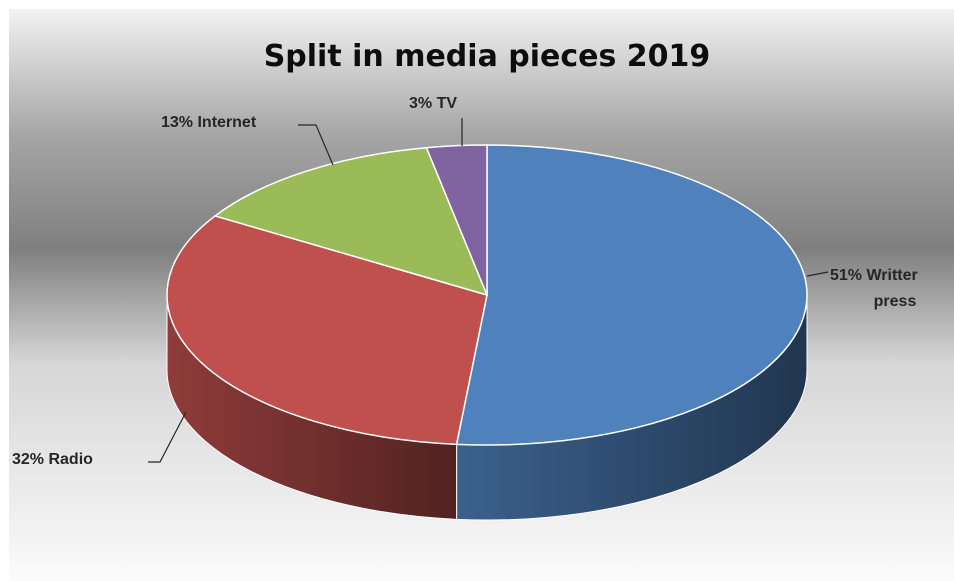 The width and height of the screenshot is (954, 581). What do you see at coordinates (327, 330) in the screenshot?
I see `slice-radio` at bounding box center [327, 330].